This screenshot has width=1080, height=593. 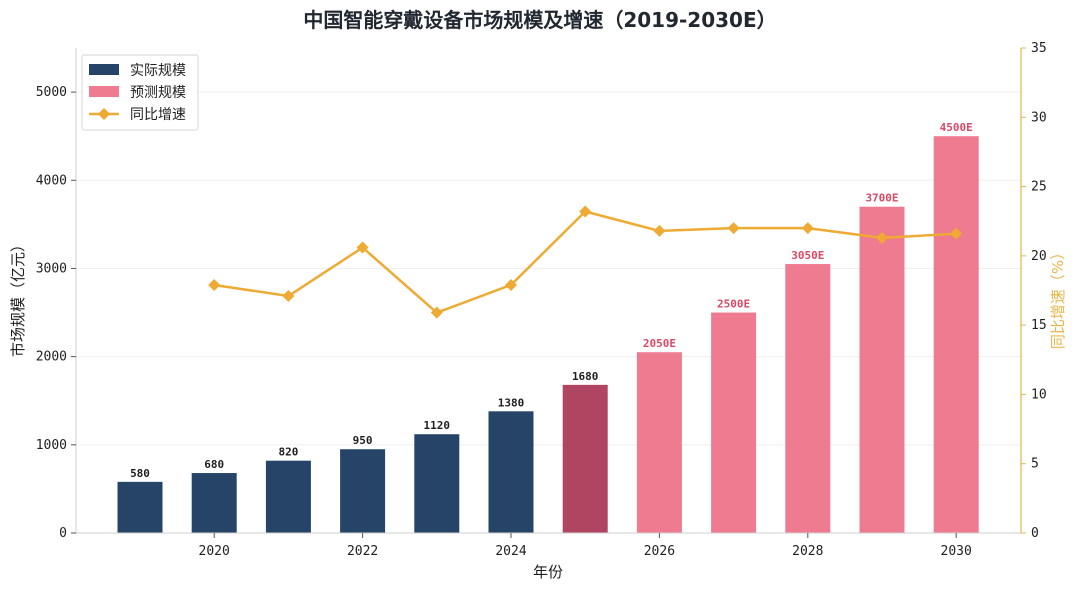 What do you see at coordinates (51, 92) in the screenshot?
I see `y-tick-label: 5000` at bounding box center [51, 92].